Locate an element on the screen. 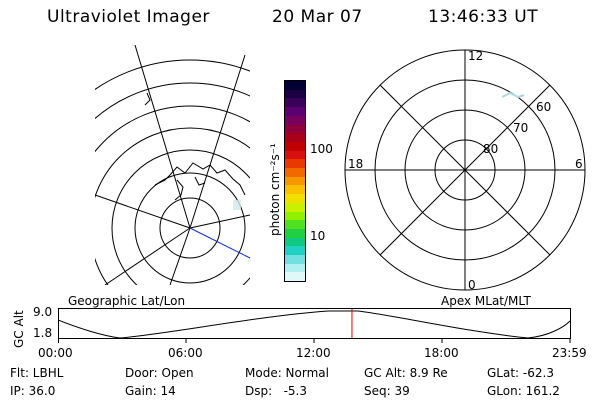 The height and width of the screenshot is (400, 600). filter-info: Flt: LBHL is located at coordinates (37, 373).